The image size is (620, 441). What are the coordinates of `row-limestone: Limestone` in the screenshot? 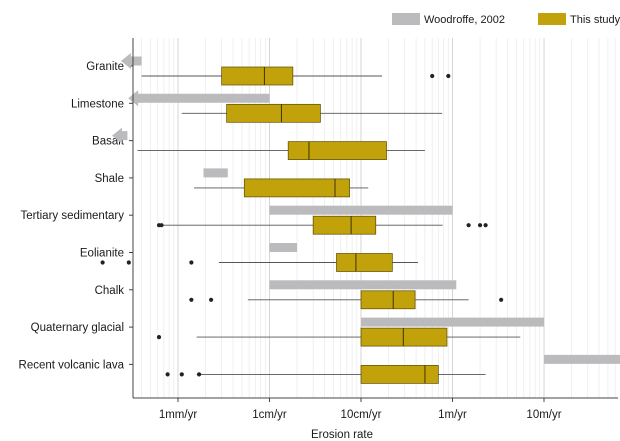 It's located at (257, 106).